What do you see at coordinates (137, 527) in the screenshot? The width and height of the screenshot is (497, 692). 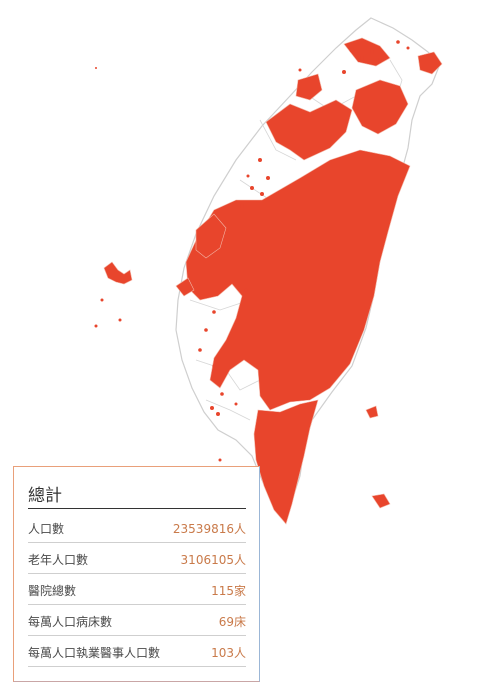 I see `row-population: 人口數 23539816人` at bounding box center [137, 527].